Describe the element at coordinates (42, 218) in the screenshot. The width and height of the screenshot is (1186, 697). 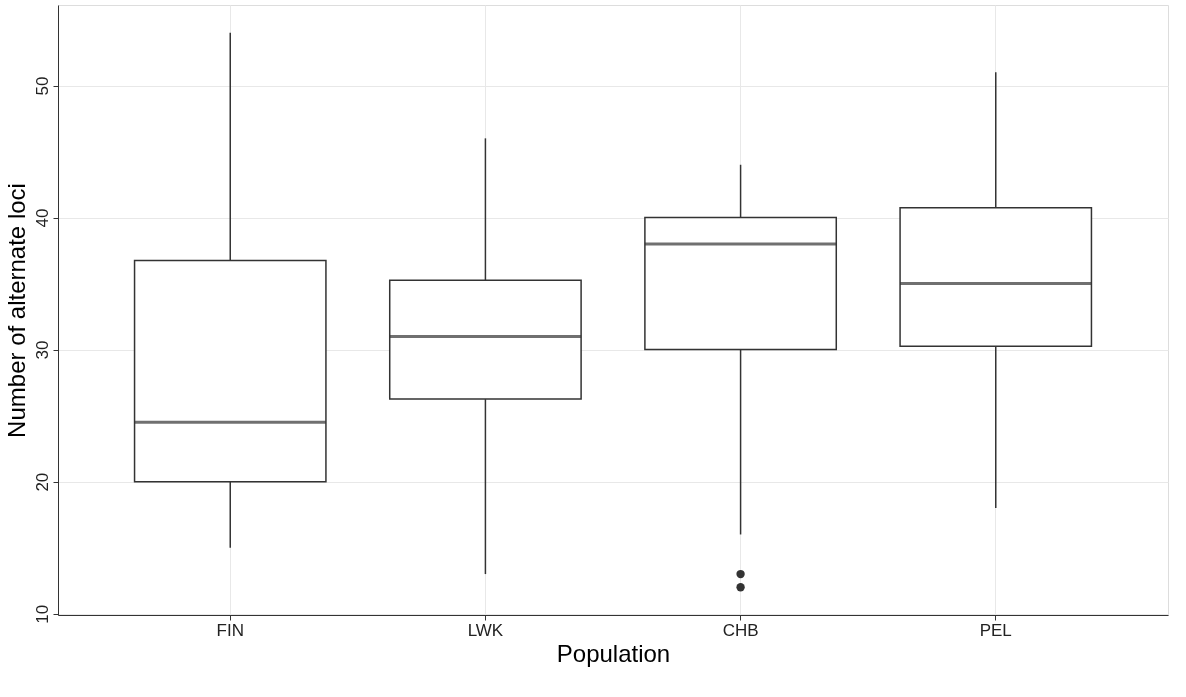
I see `y-tick-label: 40` at that location.